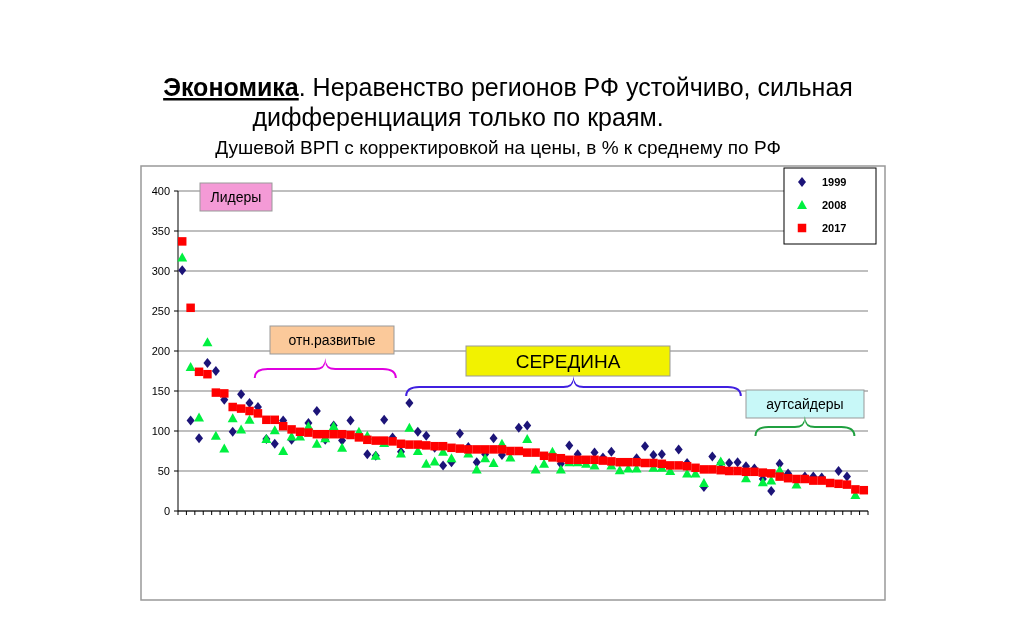 The image size is (1024, 640). I want to click on wide-brace-callout: СЕРЕДИНА, so click(573, 370).